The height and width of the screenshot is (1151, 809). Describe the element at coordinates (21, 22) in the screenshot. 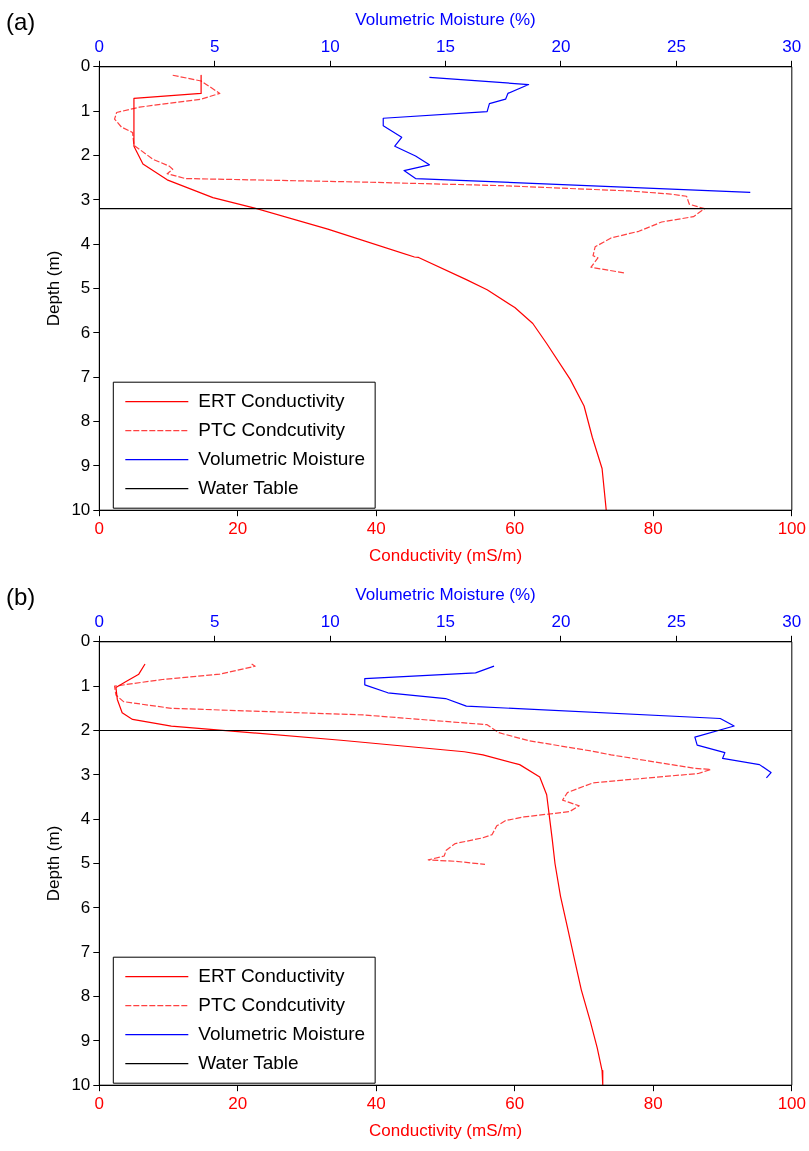

I see `chart-title: (a)` at that location.